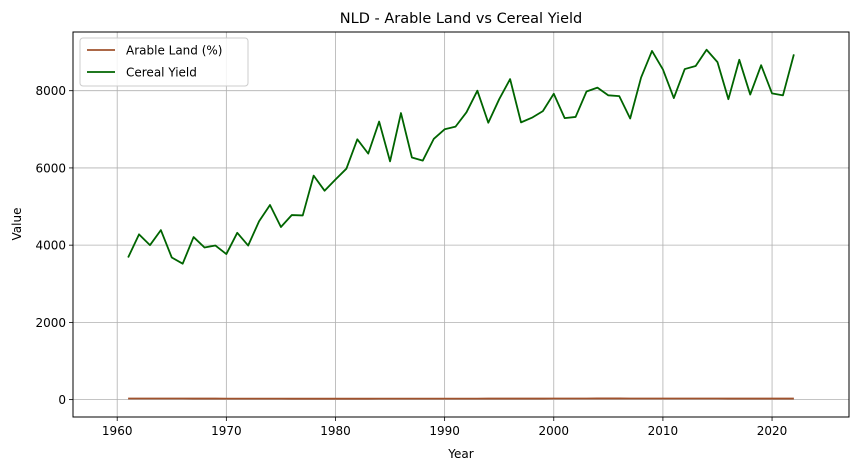 The height and width of the screenshot is (474, 859). I want to click on legend: Arable Land (%) Cereal Yield, so click(164, 62).